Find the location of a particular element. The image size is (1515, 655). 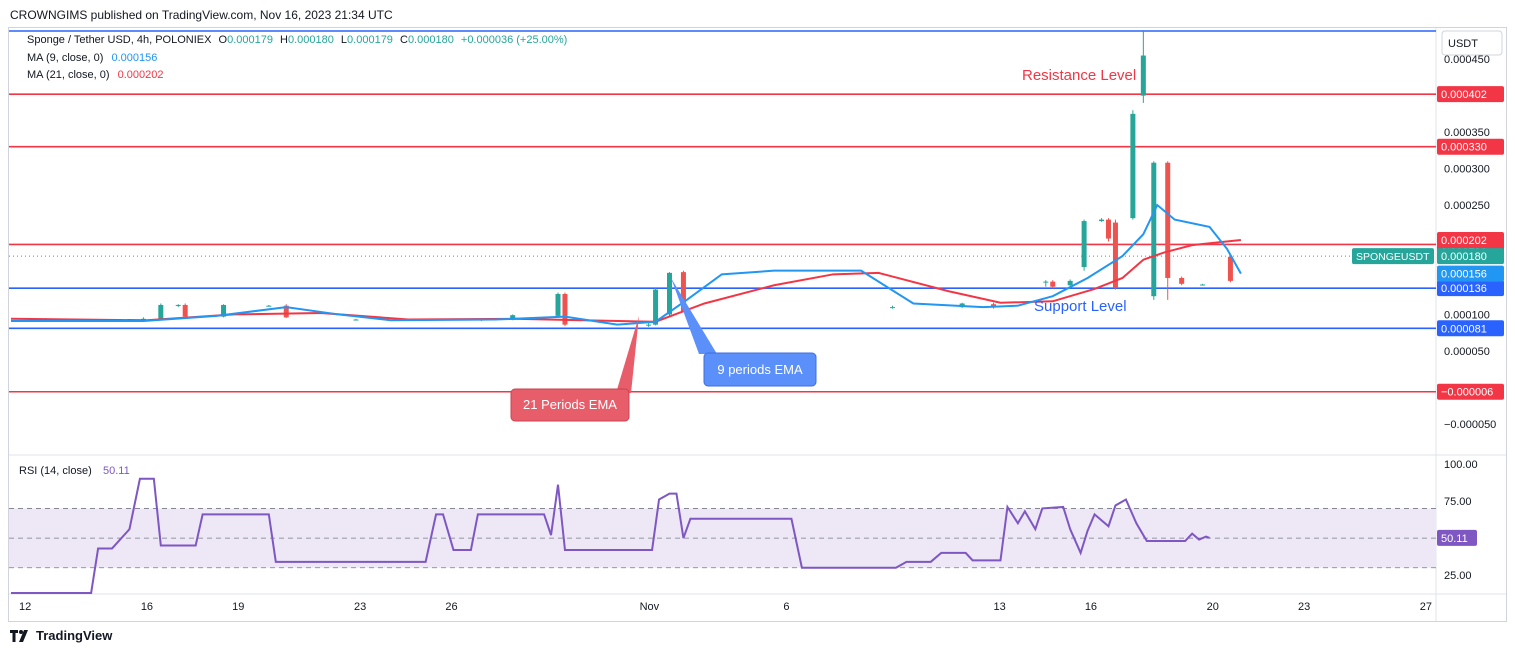

legend-ma9: MA (9, close, 0) 0.000156 is located at coordinates (92, 58).